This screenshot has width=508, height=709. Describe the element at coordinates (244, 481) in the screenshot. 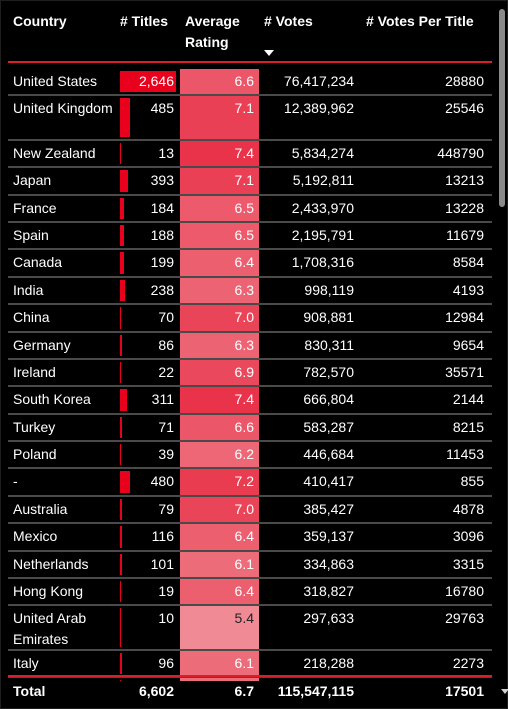

I see `rating-cell: 7.2` at that location.